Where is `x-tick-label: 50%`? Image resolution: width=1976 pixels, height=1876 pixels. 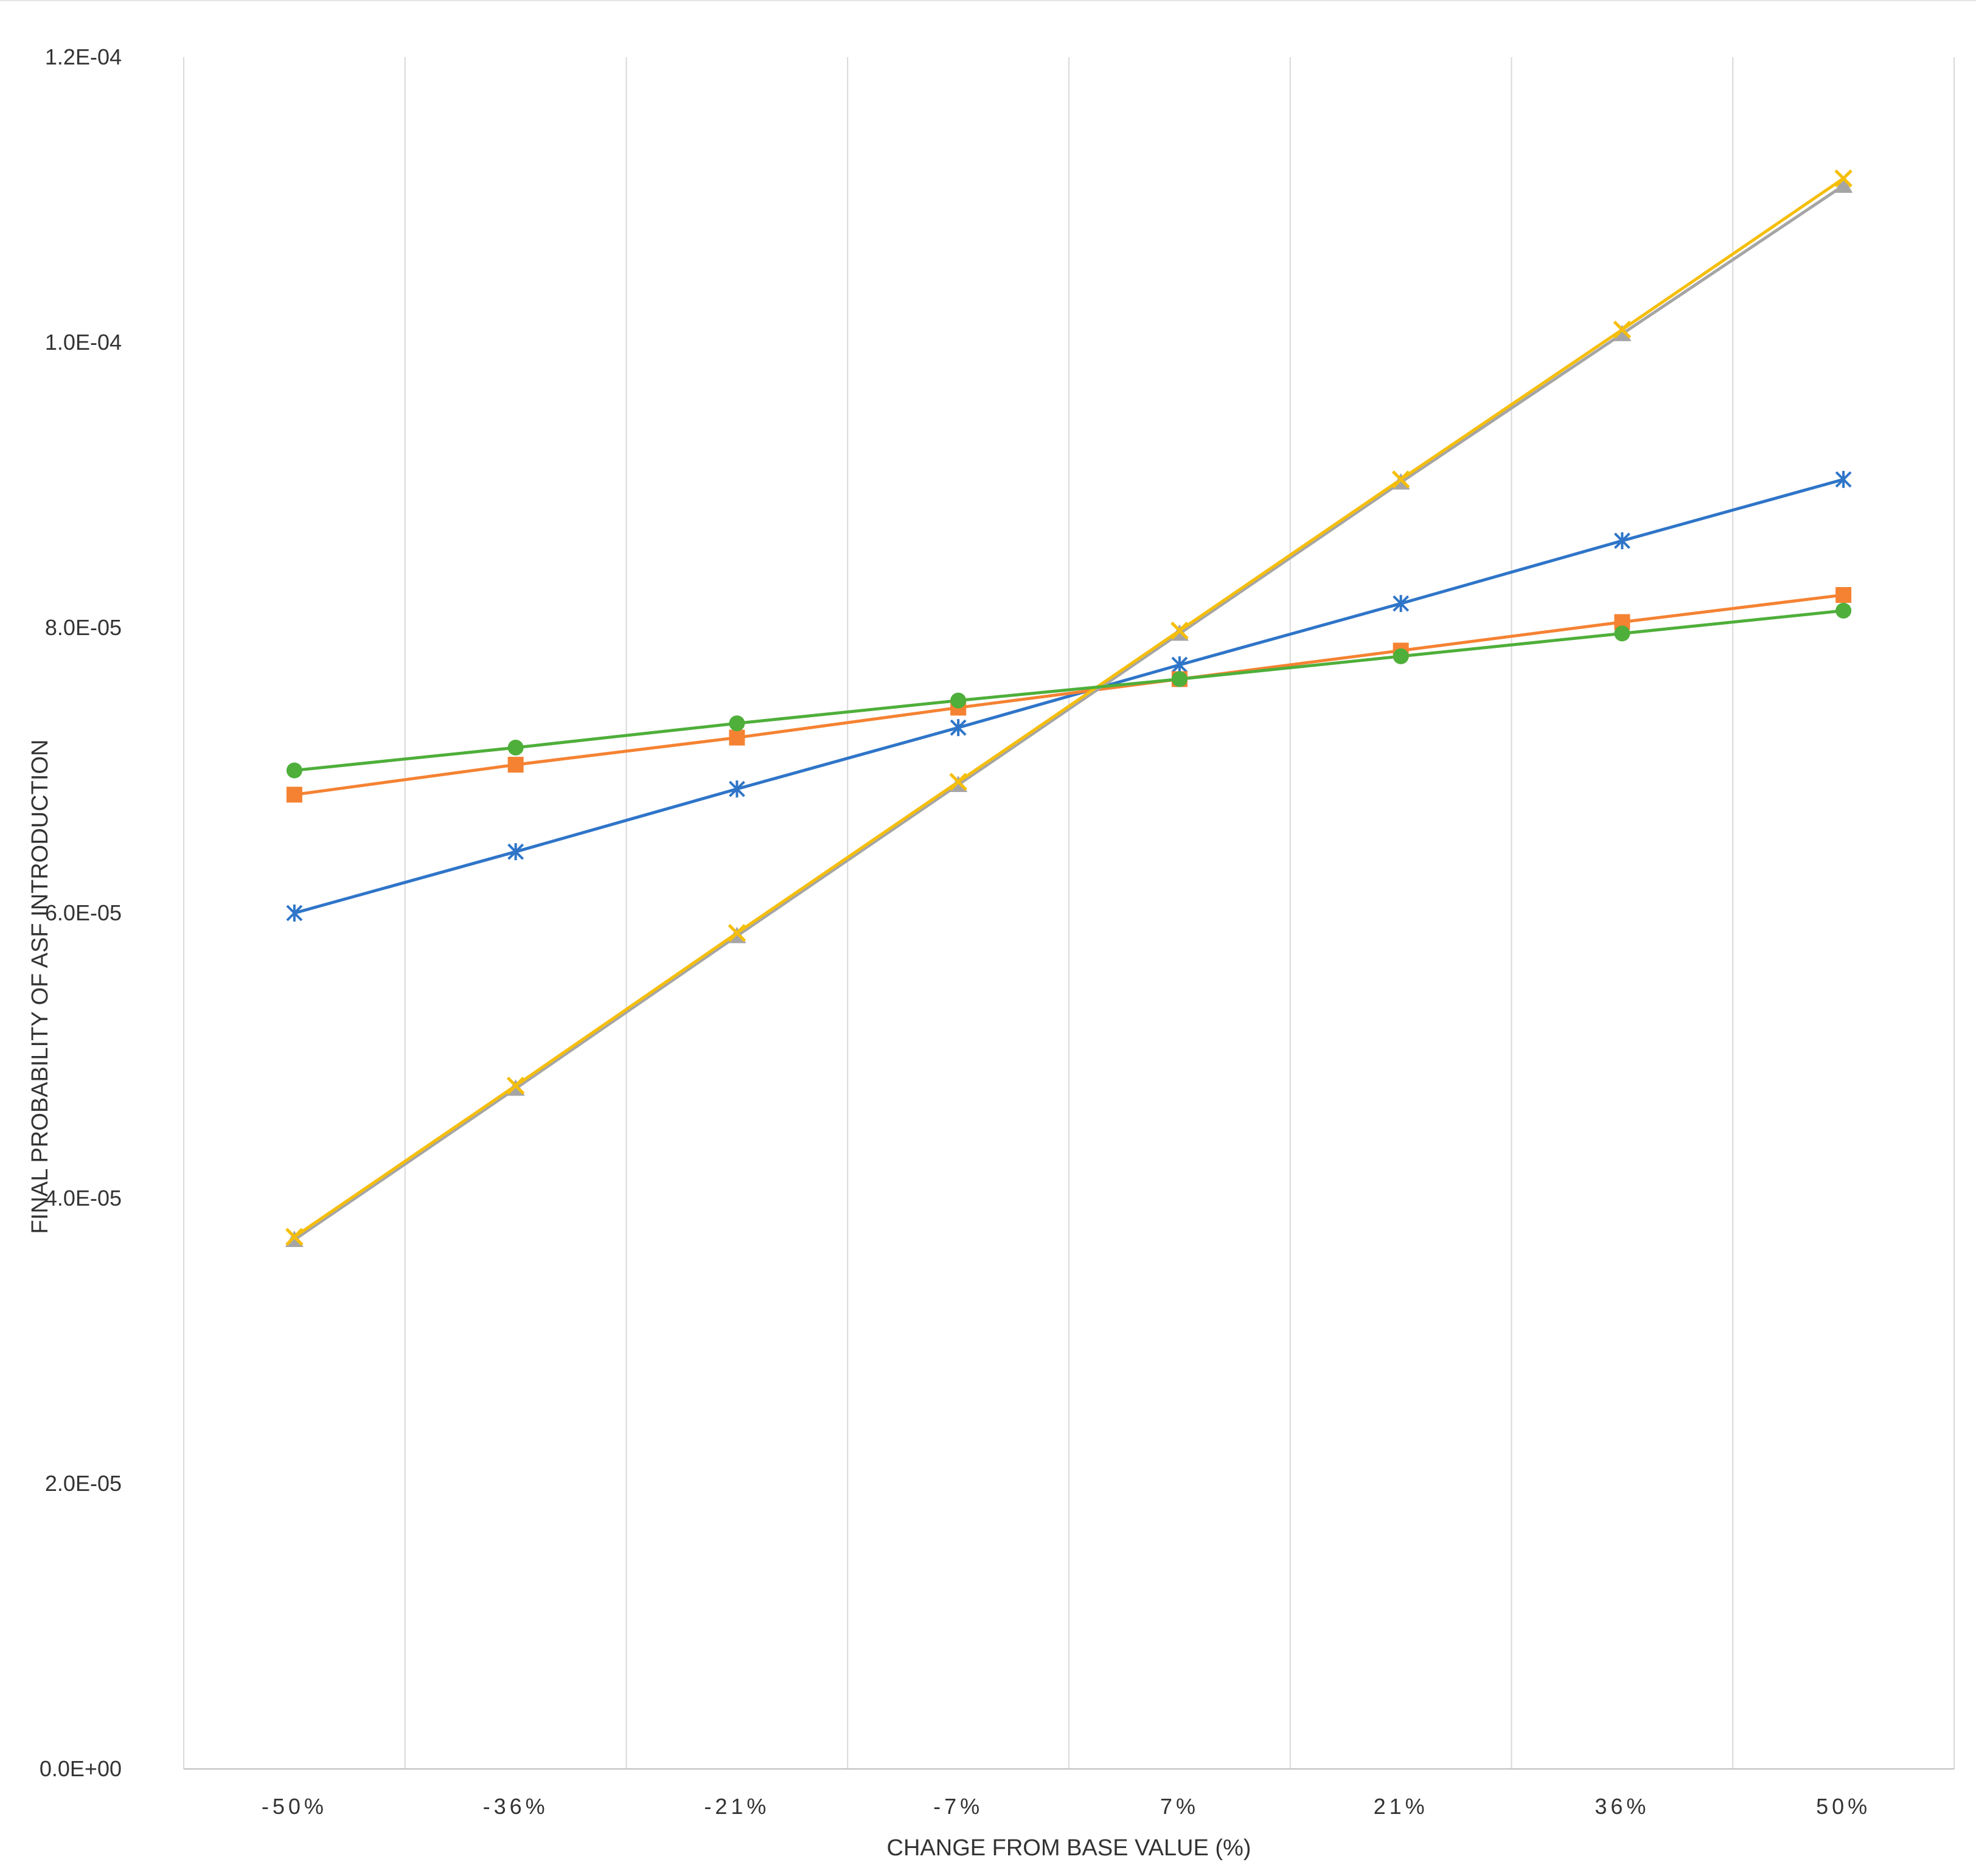
x-tick-label: 50% is located at coordinates (1843, 1806).